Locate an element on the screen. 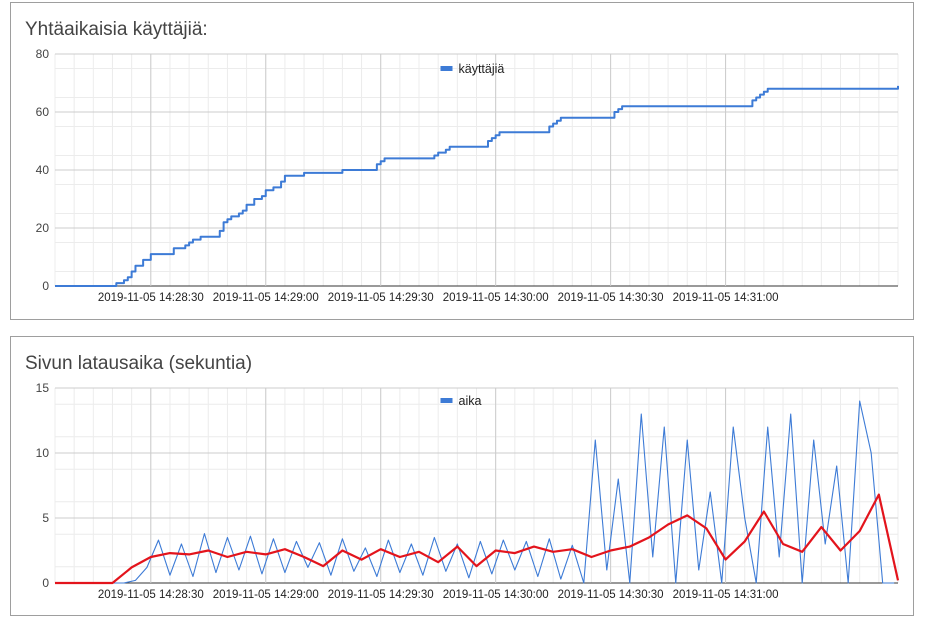 The height and width of the screenshot is (639, 925). x-tick-label: 2019-11-05 14:28:30 is located at coordinates (151, 298).